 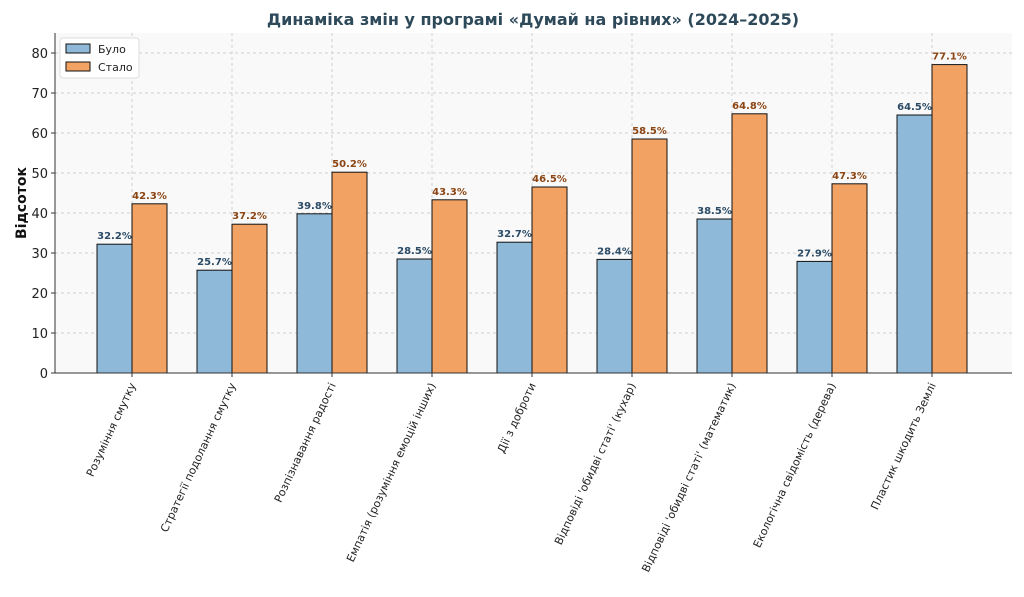 What do you see at coordinates (595, 464) in the screenshot?
I see `x-tick-label: Відповіді 'обидві статі' (кухар)` at bounding box center [595, 464].